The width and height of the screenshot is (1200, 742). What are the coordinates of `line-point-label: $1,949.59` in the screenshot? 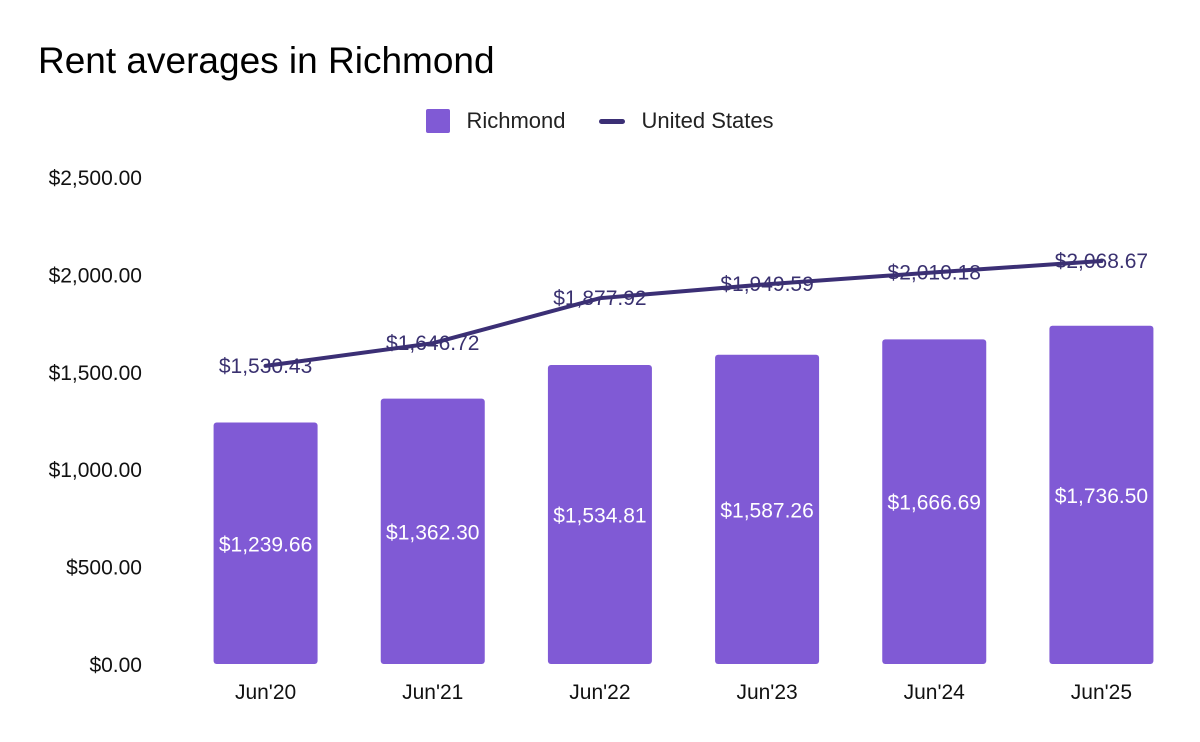 It's located at (766, 284).